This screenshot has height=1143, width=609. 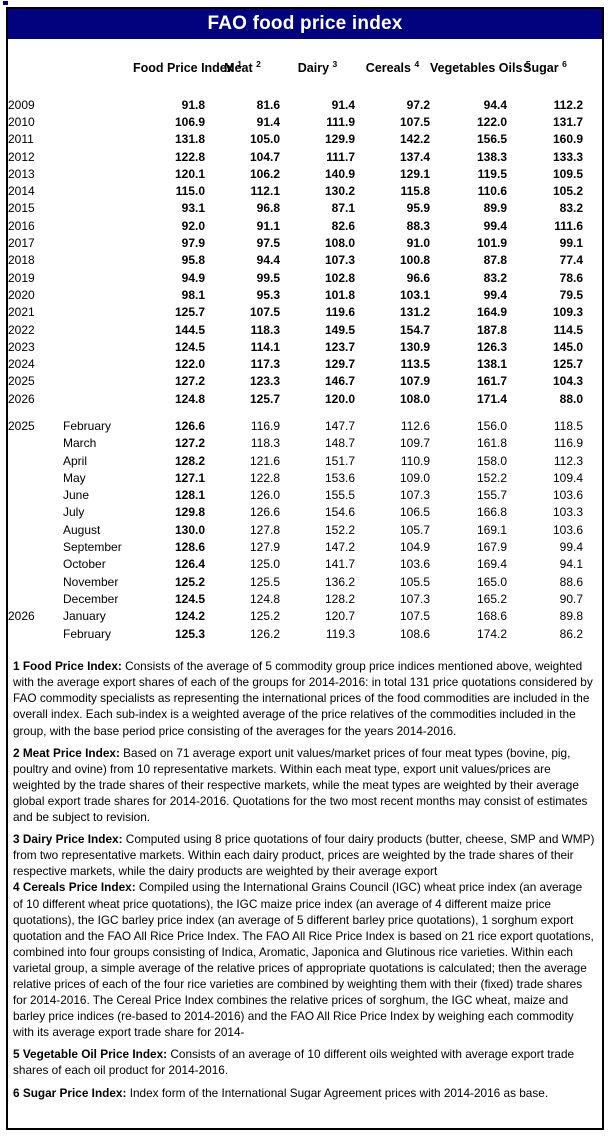 What do you see at coordinates (491, 598) in the screenshot?
I see `value-cell: 165.2` at bounding box center [491, 598].